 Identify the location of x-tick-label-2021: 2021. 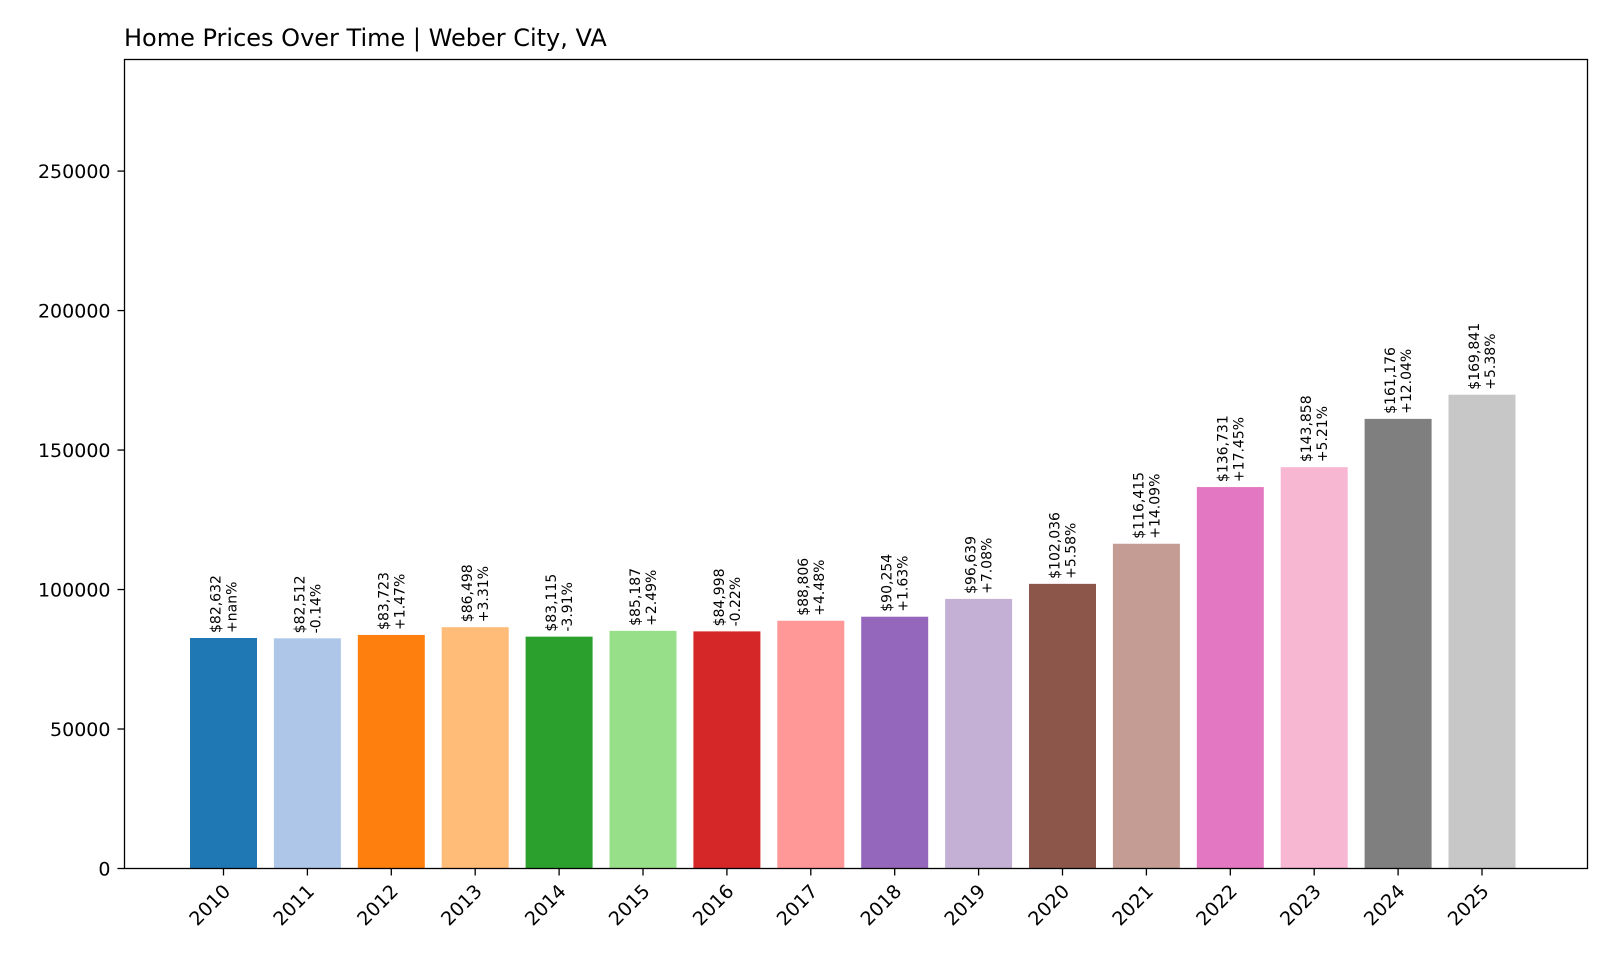
(1133, 905).